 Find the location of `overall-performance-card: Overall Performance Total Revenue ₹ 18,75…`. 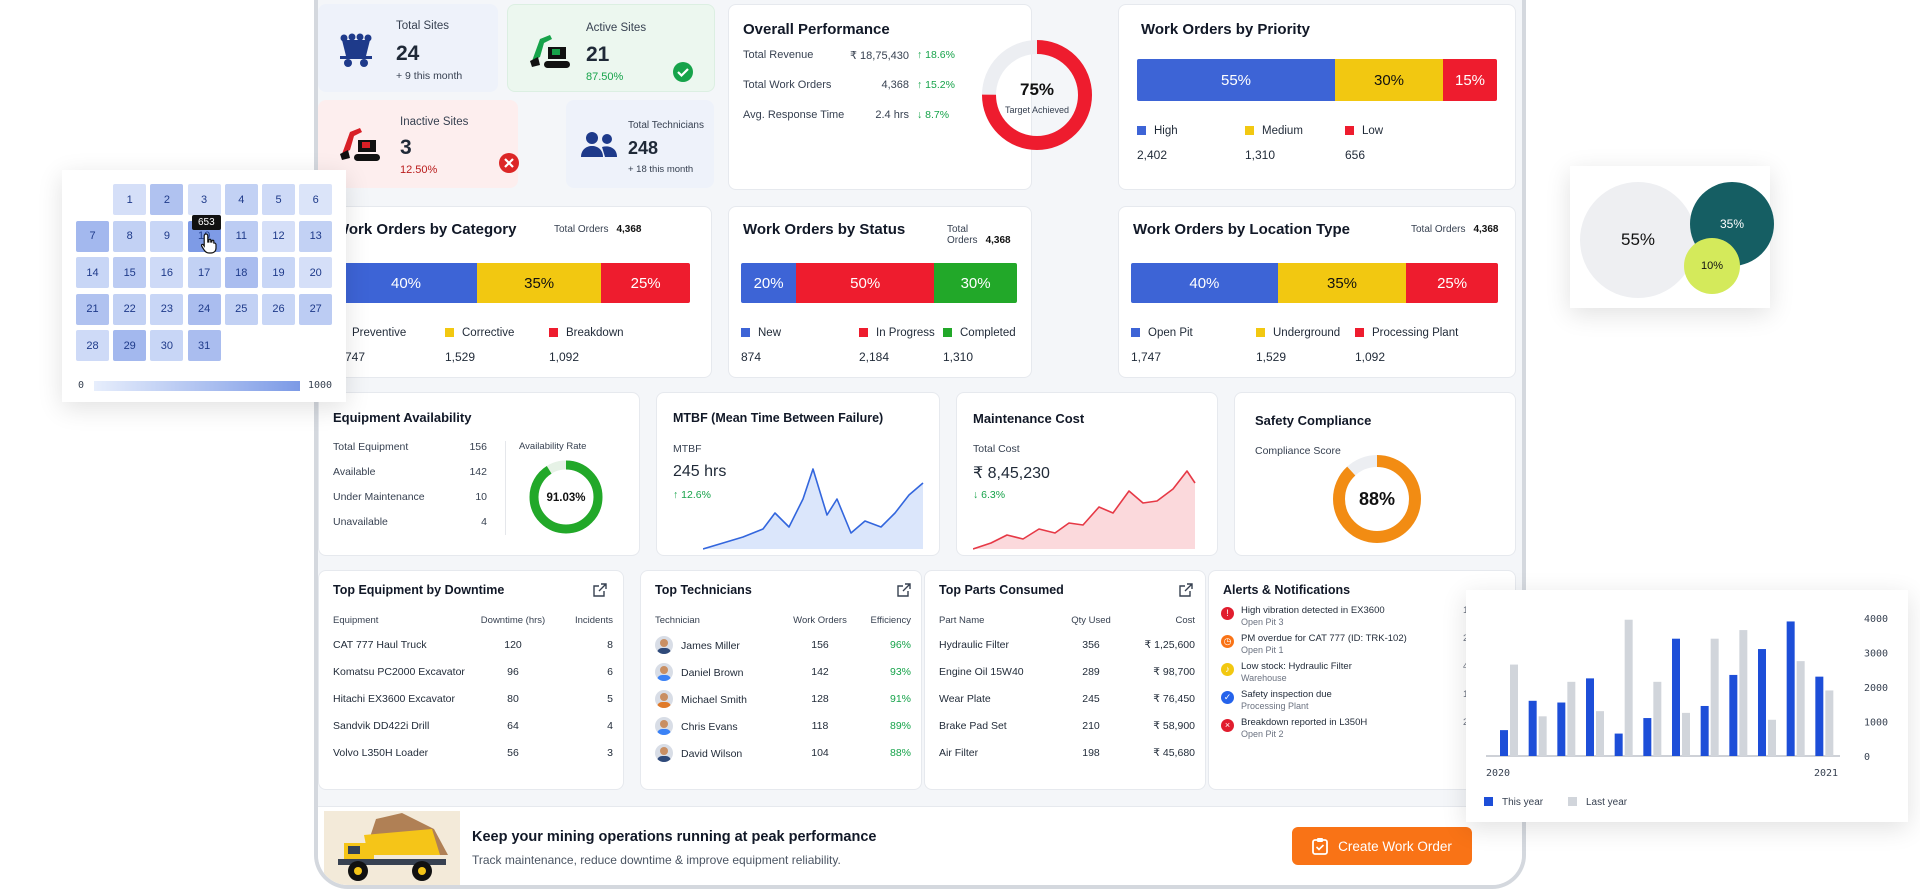

overall-performance-card: Overall Performance Total Revenue ₹ 18,75… is located at coordinates (910, 97).